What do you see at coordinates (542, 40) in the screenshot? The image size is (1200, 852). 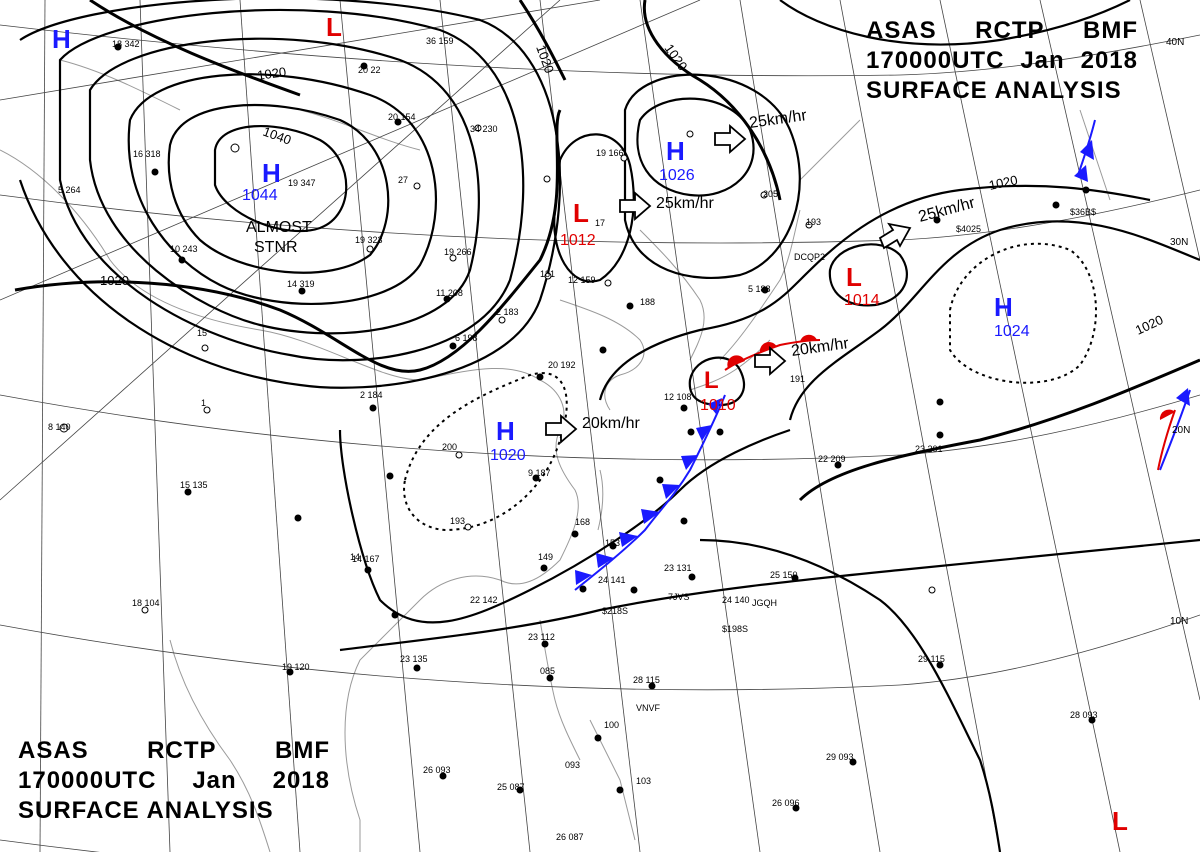 I see `isobar-1020-north2` at bounding box center [542, 40].